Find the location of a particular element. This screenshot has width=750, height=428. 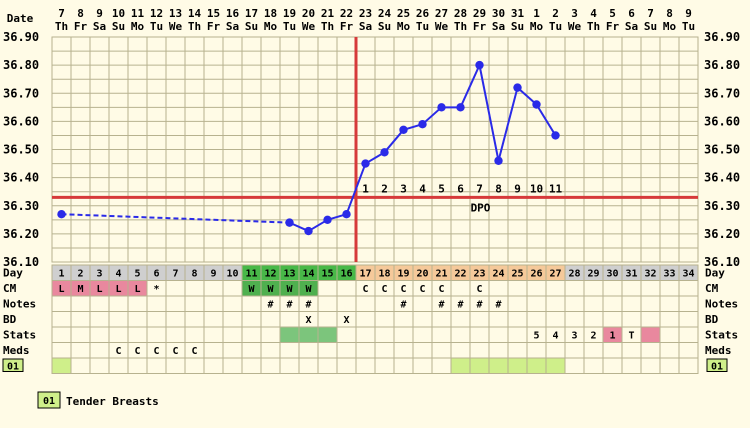

date-tick-label: 26 is located at coordinates (423, 13).